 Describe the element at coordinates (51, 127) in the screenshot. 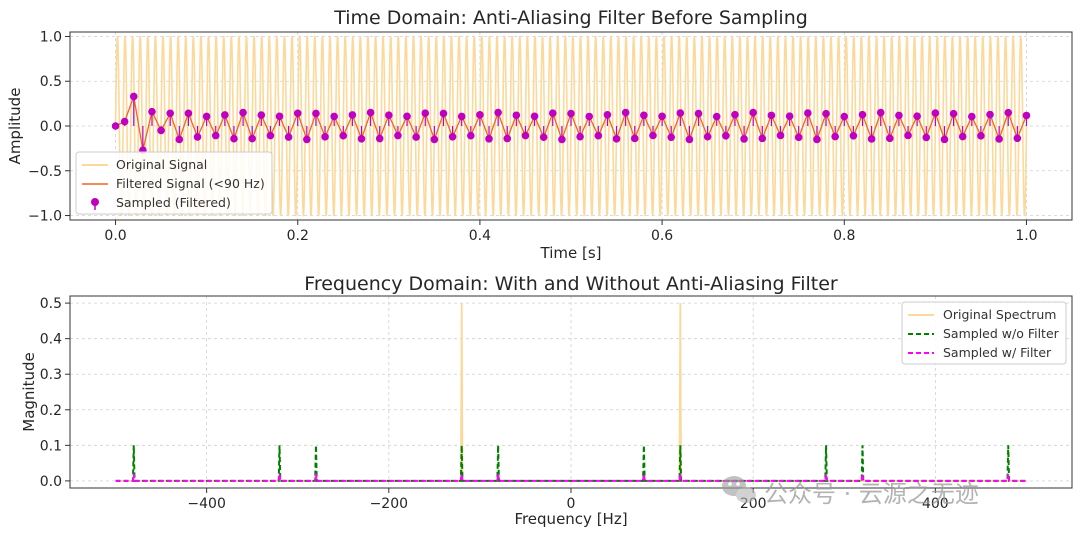

I see `time-ytick-label: 0.0` at that location.